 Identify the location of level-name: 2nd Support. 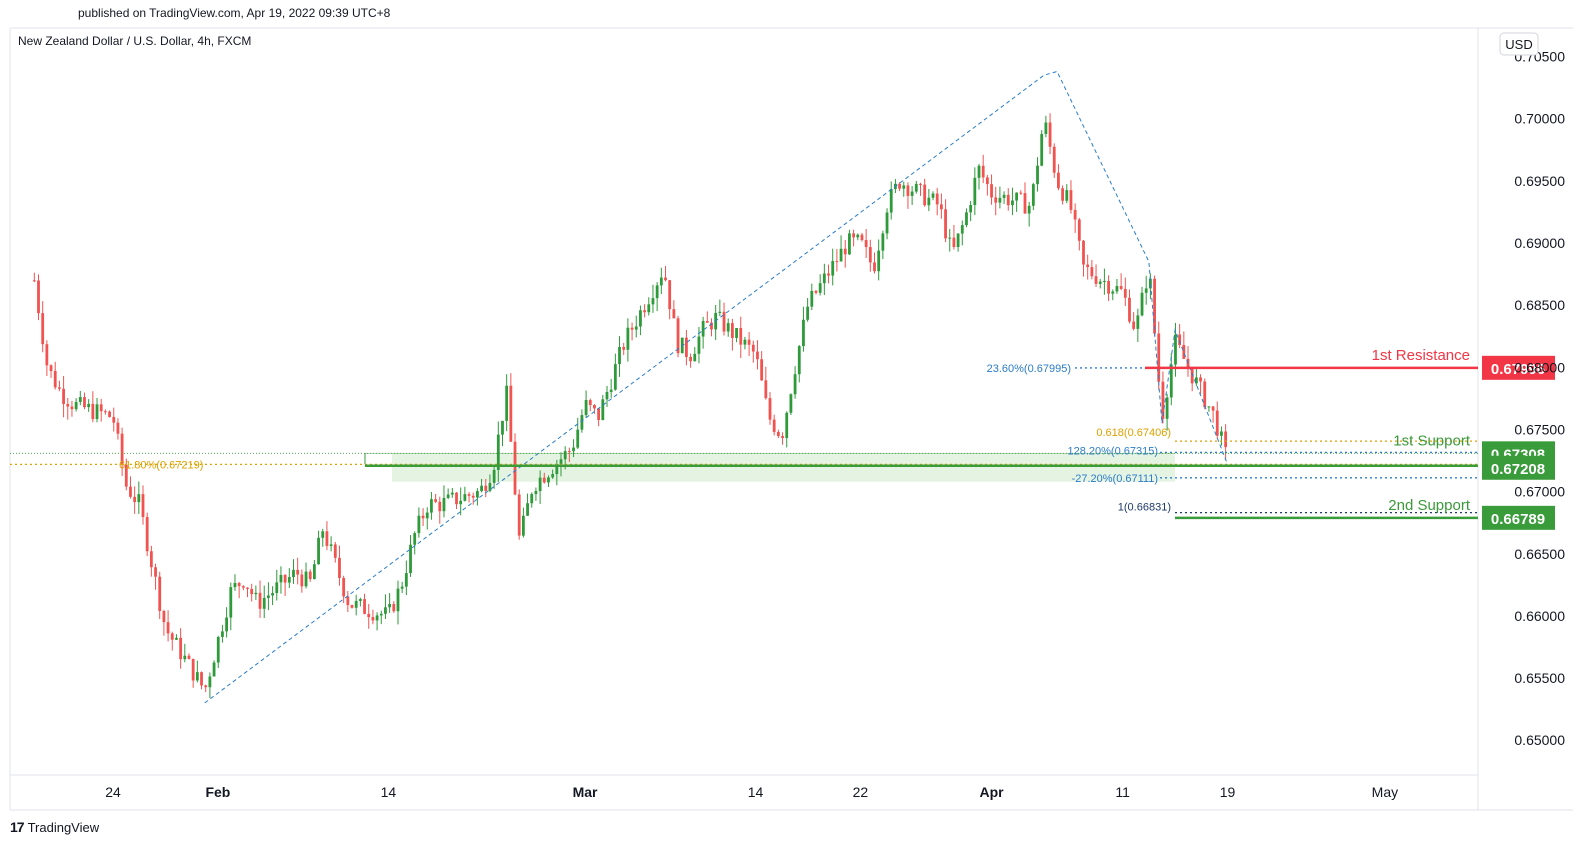
(1429, 505).